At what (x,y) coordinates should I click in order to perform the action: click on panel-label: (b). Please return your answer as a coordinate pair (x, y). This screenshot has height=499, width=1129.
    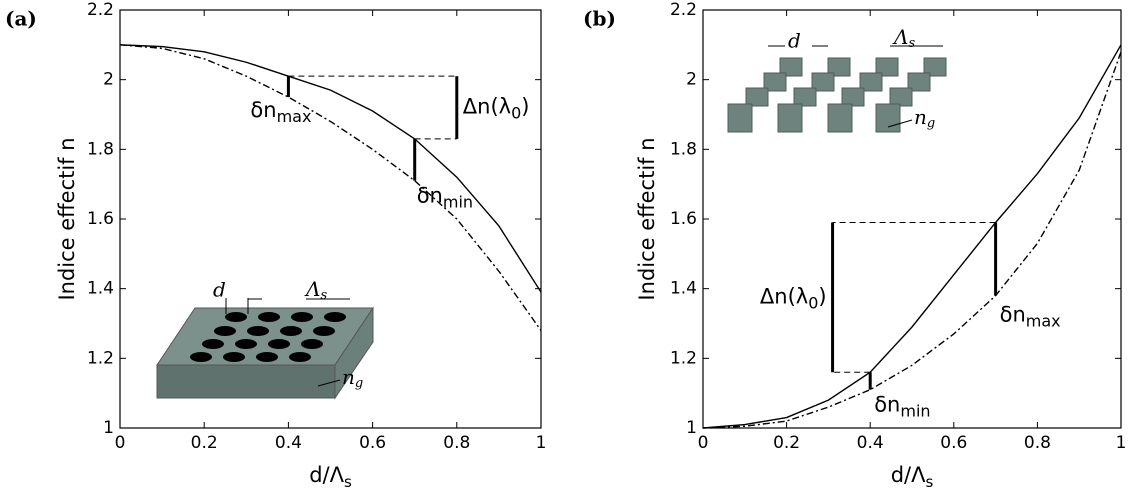
    Looking at the image, I should click on (599, 19).